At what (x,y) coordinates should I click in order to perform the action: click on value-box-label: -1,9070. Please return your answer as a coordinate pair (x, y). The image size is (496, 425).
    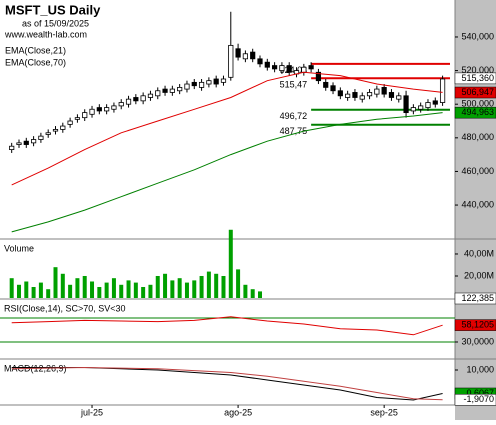
    Looking at the image, I should click on (478, 399).